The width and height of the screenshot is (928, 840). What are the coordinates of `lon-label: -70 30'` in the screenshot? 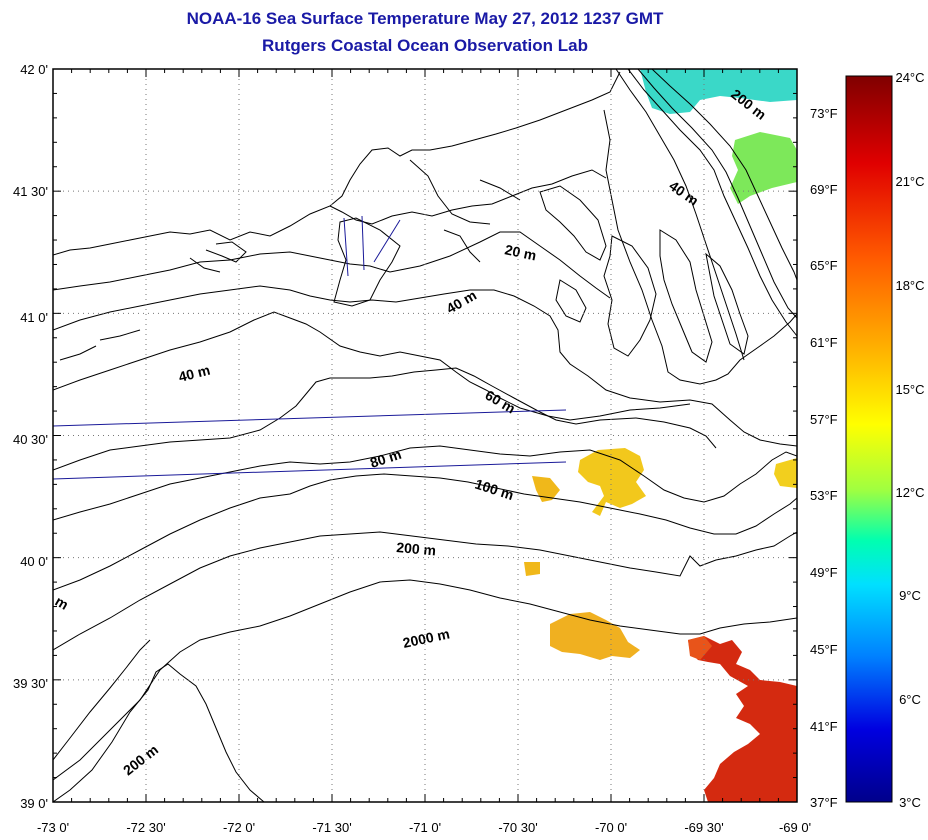 It's located at (517, 827).